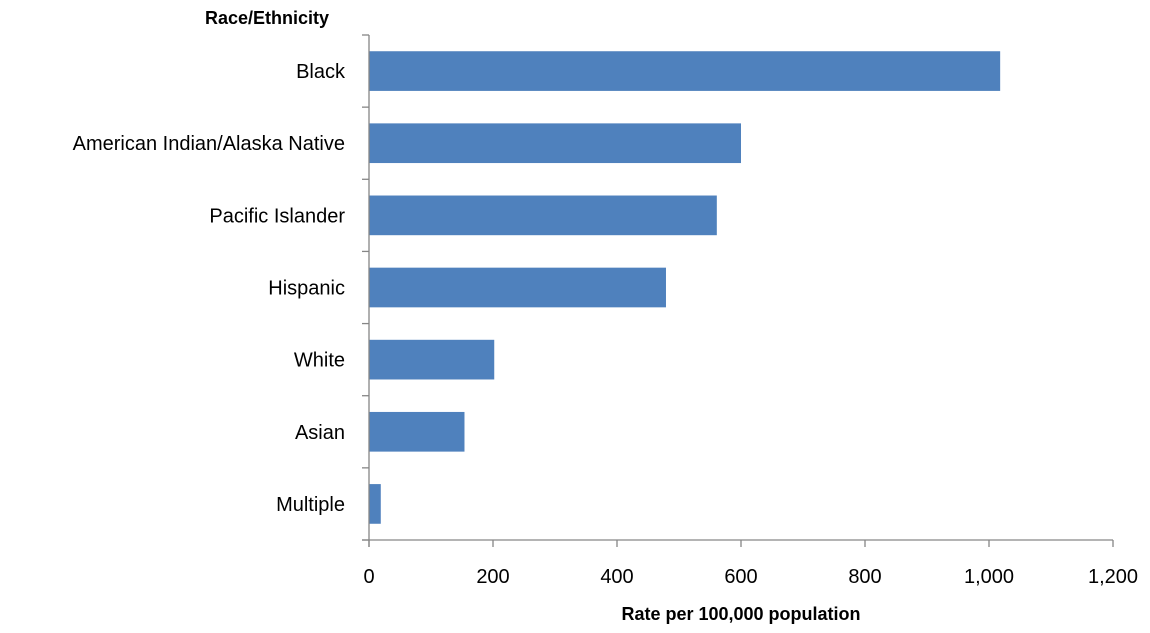 This screenshot has width=1150, height=633. Describe the element at coordinates (368, 577) in the screenshot. I see `x-tick-label: 0` at that location.